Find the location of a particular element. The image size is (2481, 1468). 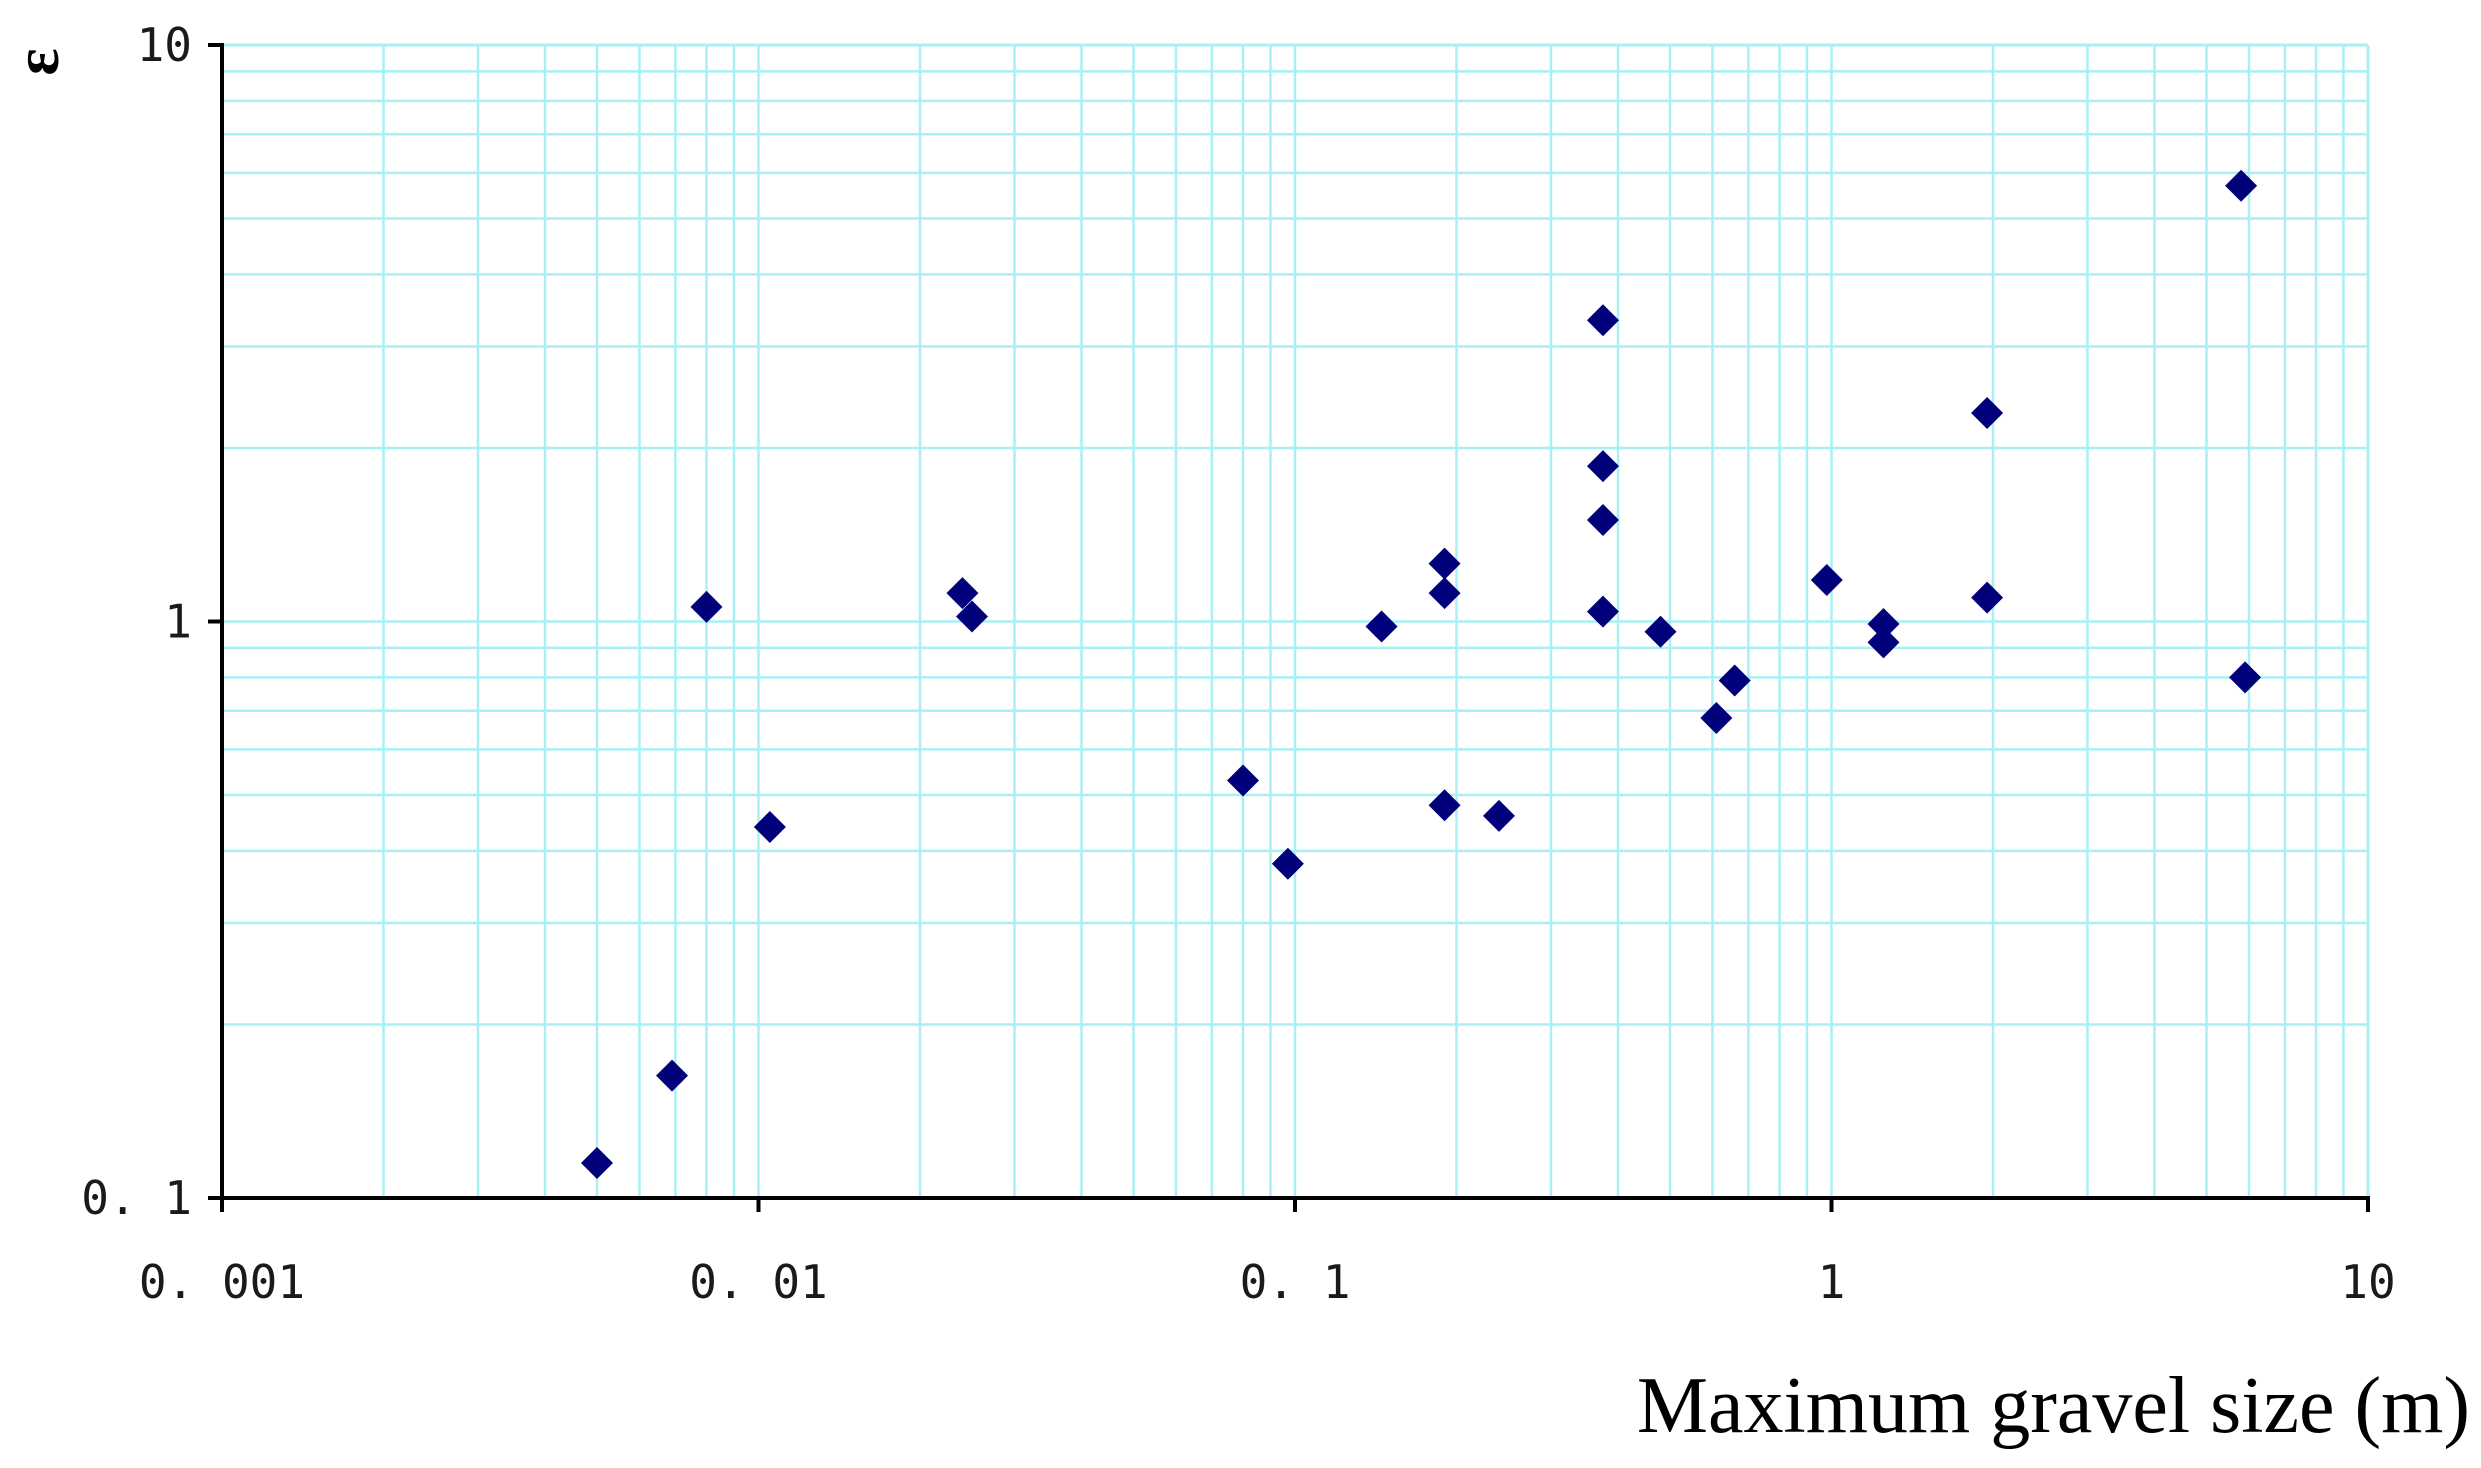

y-tick-label: 10 is located at coordinates (164, 45).